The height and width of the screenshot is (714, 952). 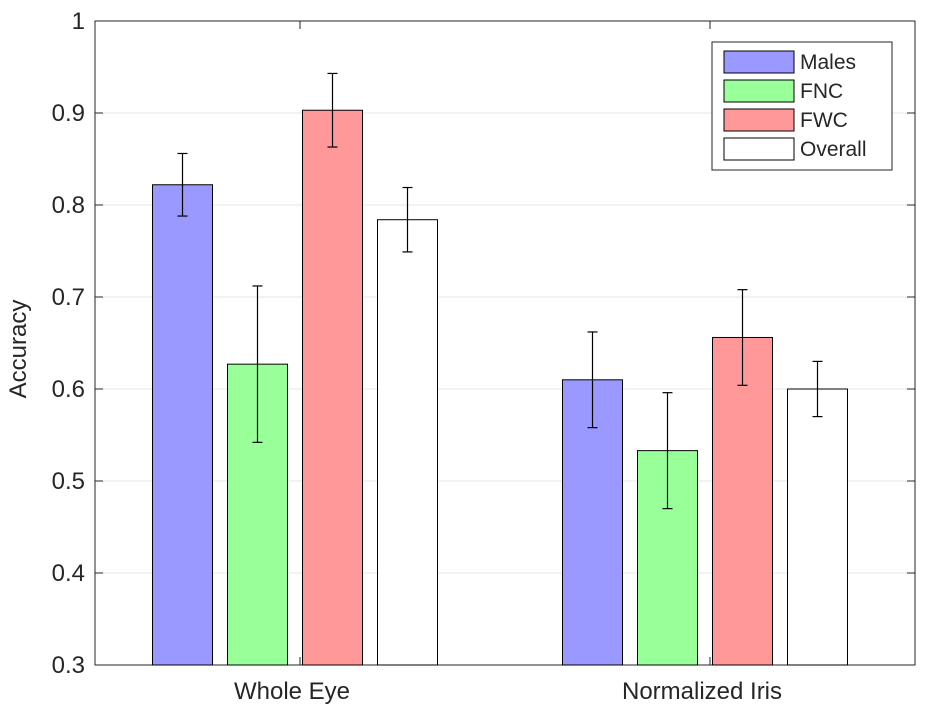 What do you see at coordinates (68, 113) in the screenshot?
I see `y-tick-label: 0.9` at bounding box center [68, 113].